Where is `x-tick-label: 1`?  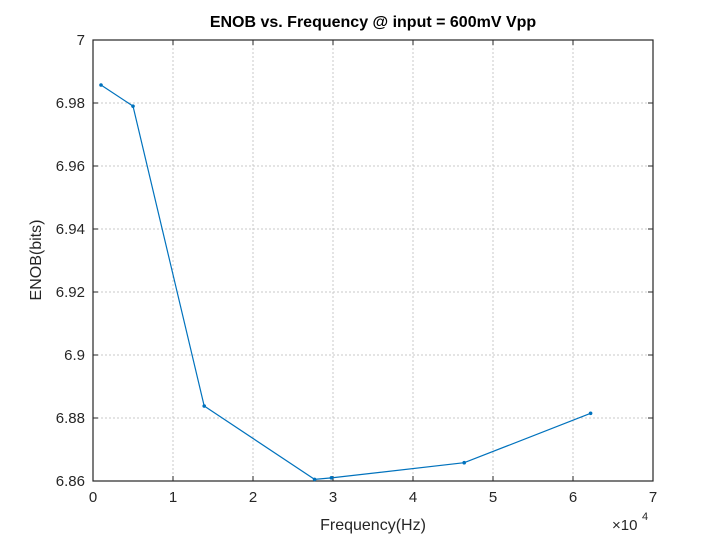 x-tick-label: 1 is located at coordinates (173, 497).